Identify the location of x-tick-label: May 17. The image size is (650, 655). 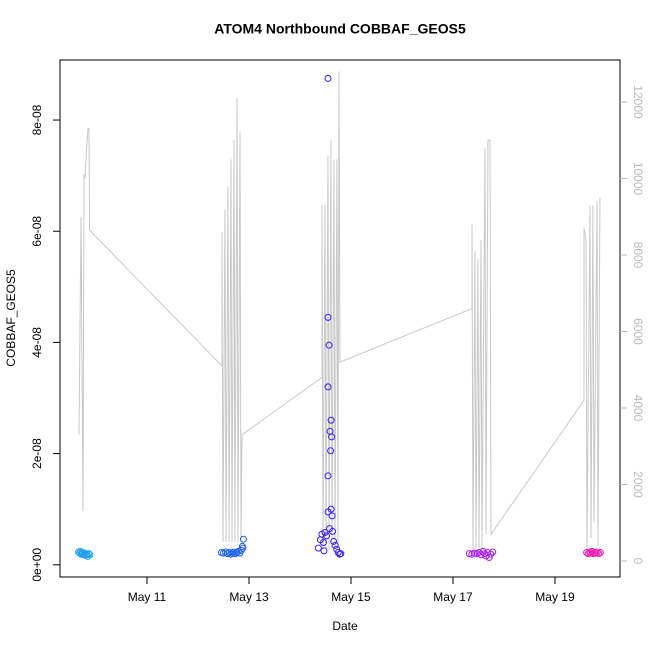
(453, 597).